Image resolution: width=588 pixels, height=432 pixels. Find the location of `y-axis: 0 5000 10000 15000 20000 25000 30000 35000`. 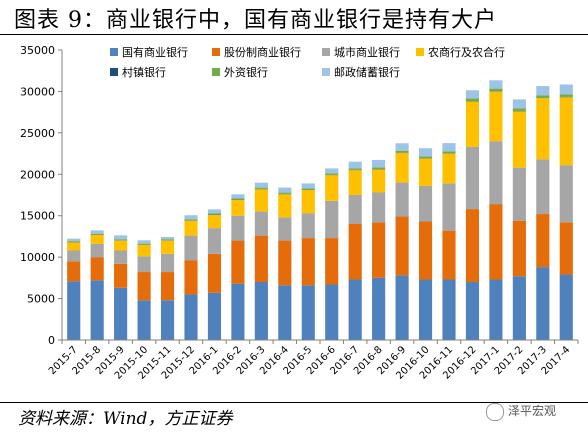

y-axis: 0 5000 10000 15000 20000 25000 30000 35000 is located at coordinates (41, 195).